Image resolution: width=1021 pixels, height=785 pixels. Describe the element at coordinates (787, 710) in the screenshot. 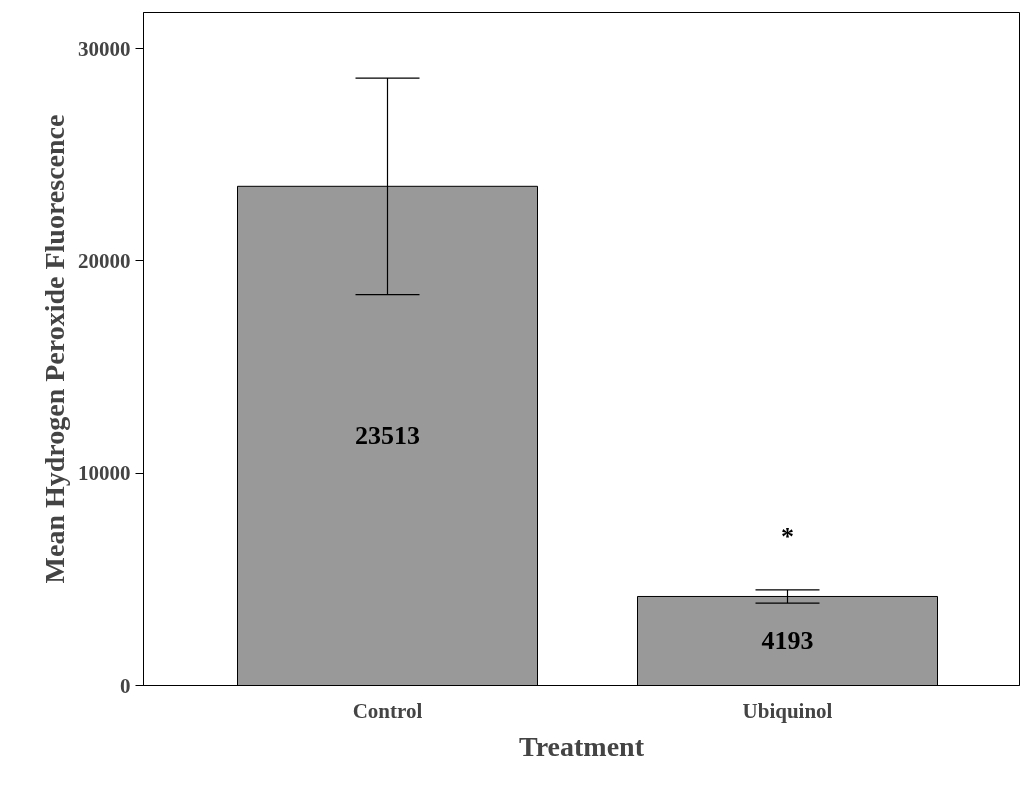

I see `x-tick-label: Ubiquinol` at that location.